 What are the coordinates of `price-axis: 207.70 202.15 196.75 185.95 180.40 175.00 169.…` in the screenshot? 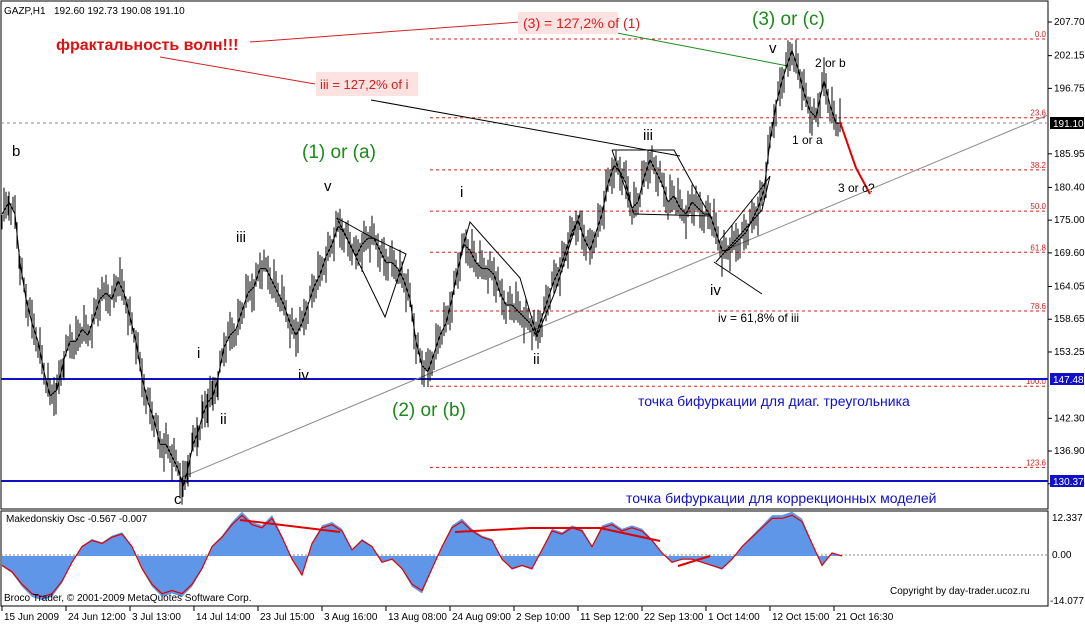 It's located at (1066, 253).